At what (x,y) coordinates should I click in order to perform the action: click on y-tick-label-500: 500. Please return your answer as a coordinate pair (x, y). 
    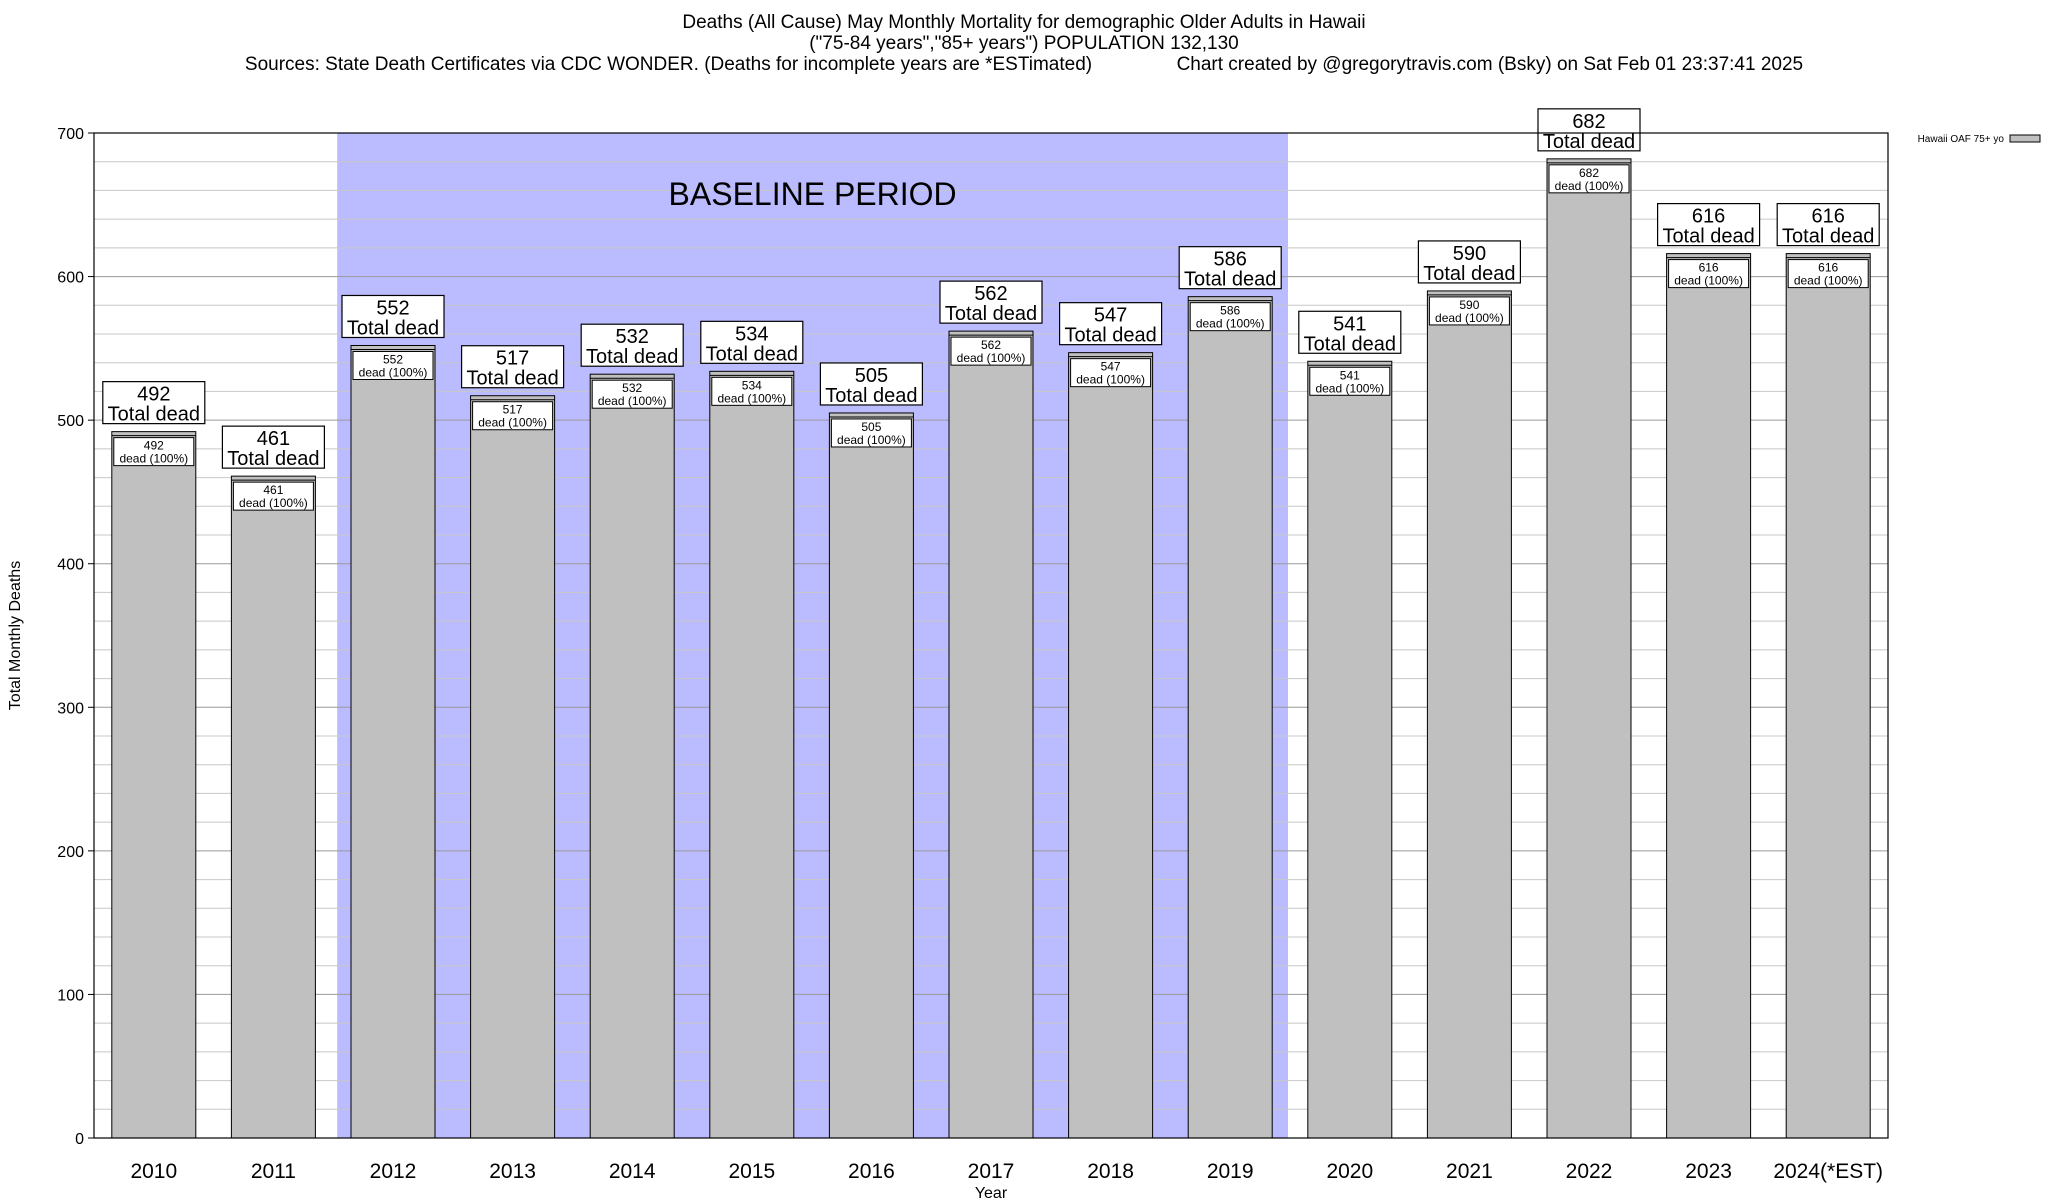
    Looking at the image, I should click on (70, 421).